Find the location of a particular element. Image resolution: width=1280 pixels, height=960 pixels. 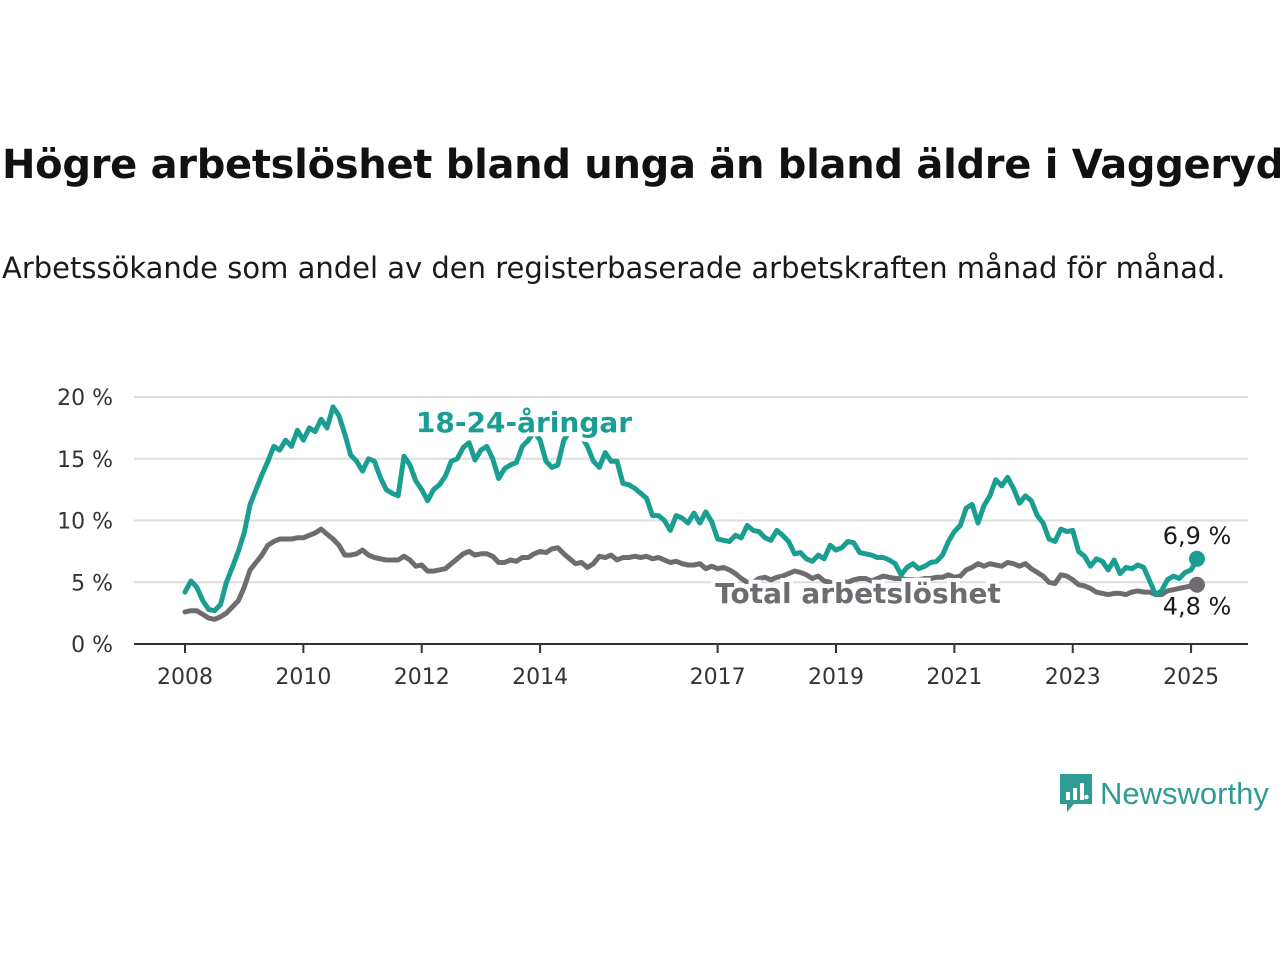

x-tick-label: 2014 is located at coordinates (540, 677).